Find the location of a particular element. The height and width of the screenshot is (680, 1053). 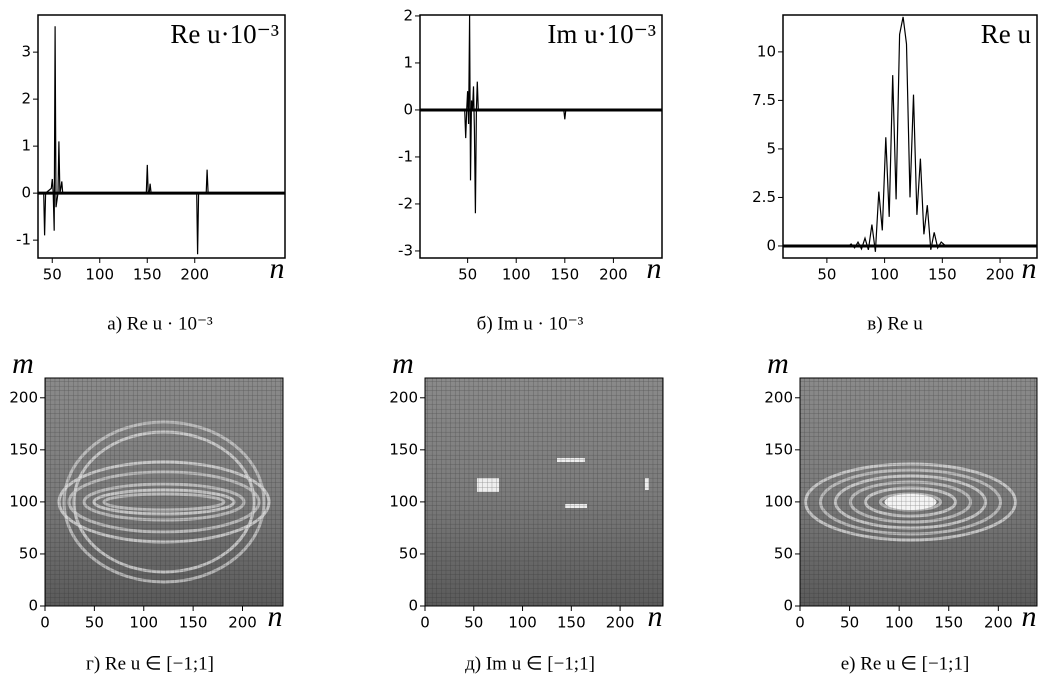

y-tick-label: 5 is located at coordinates (771, 148).